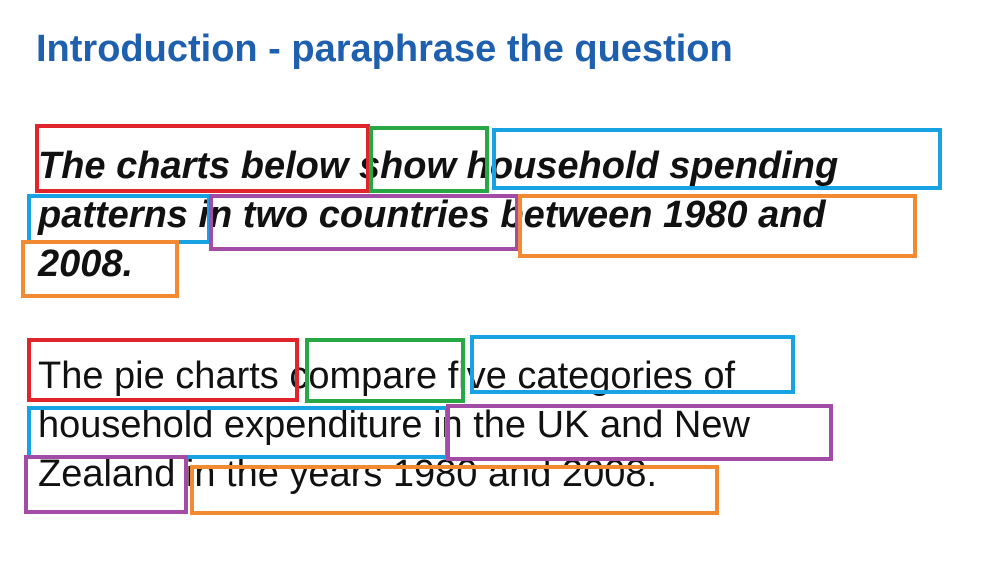 The image size is (1000, 564). I want to click on slide-title: Introduction - paraphrase the question, so click(384, 49).